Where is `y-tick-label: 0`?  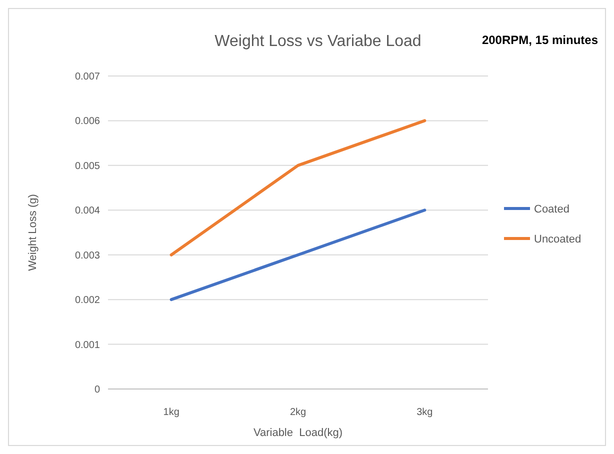 y-tick-label: 0 is located at coordinates (97, 390).